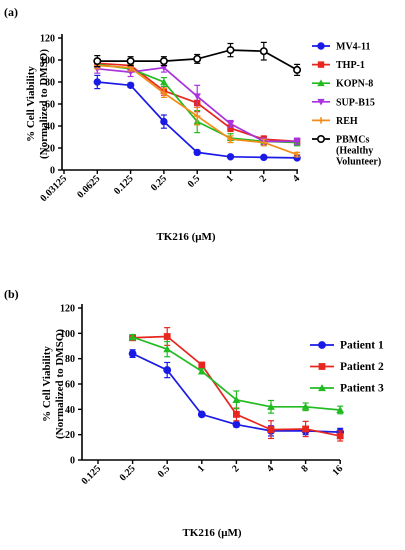 The width and height of the screenshot is (405, 550). I want to click on legend-label-line: Patient 1, so click(362, 346).